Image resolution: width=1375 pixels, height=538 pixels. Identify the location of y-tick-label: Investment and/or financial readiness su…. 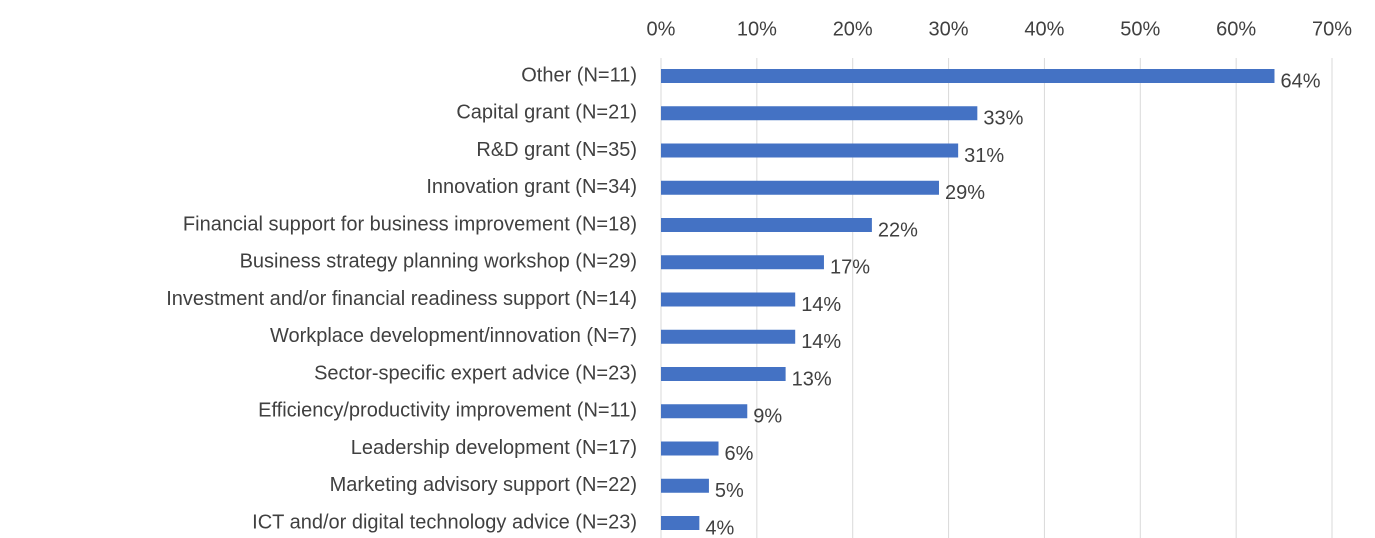
(401, 299).